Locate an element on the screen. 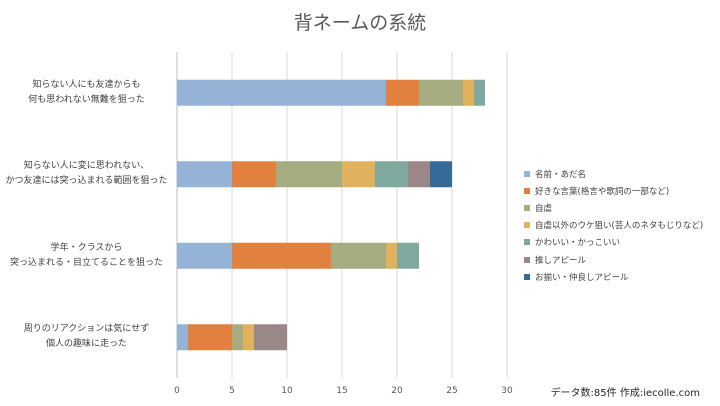  legend-label: 推しアピール is located at coordinates (561, 260).